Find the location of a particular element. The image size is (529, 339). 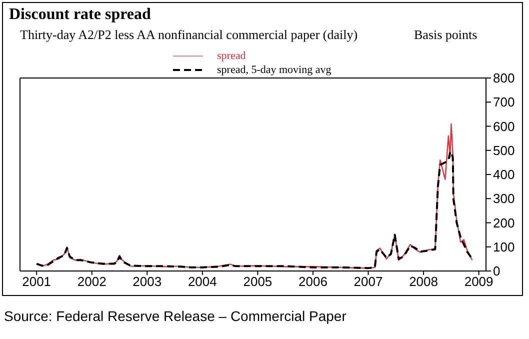

y-tick-label: 600 is located at coordinates (504, 126).